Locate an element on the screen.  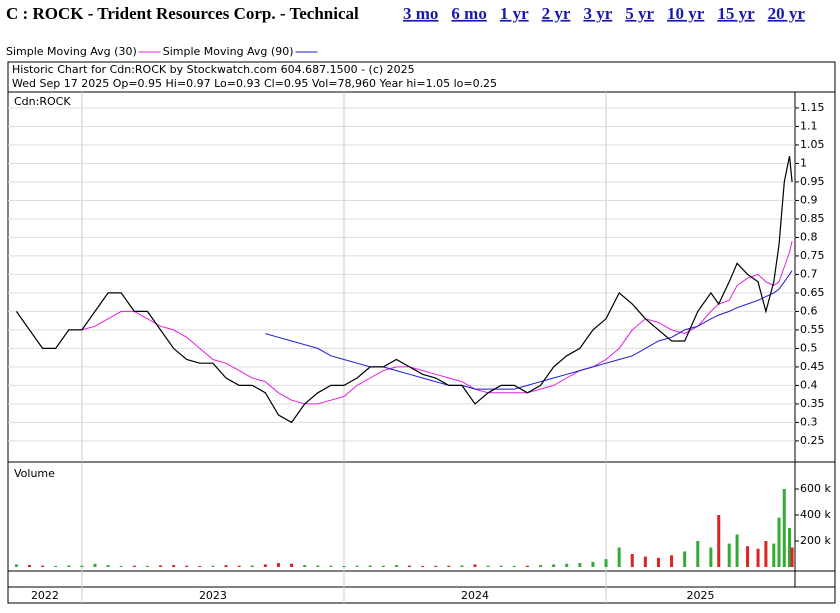
y-tick-label: 0.5 is located at coordinates (809, 347).